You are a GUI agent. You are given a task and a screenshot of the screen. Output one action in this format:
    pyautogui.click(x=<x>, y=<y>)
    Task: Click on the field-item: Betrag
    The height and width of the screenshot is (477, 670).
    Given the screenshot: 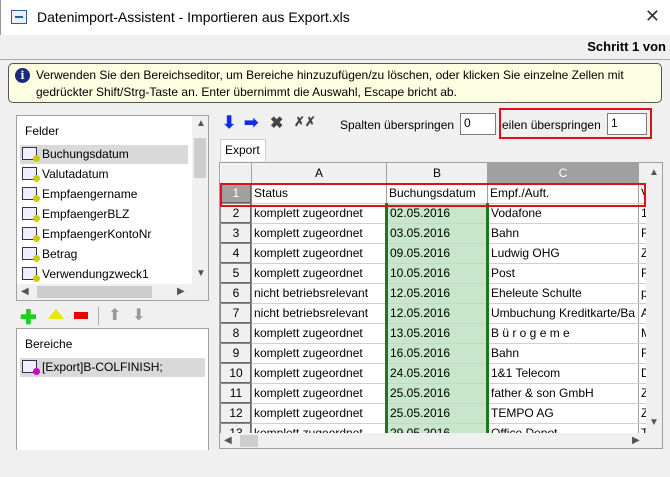 What is the action you would take?
    pyautogui.click(x=104, y=254)
    